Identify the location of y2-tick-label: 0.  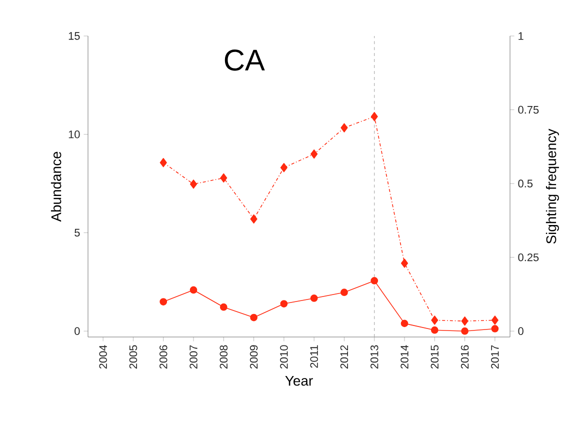
(521, 331).